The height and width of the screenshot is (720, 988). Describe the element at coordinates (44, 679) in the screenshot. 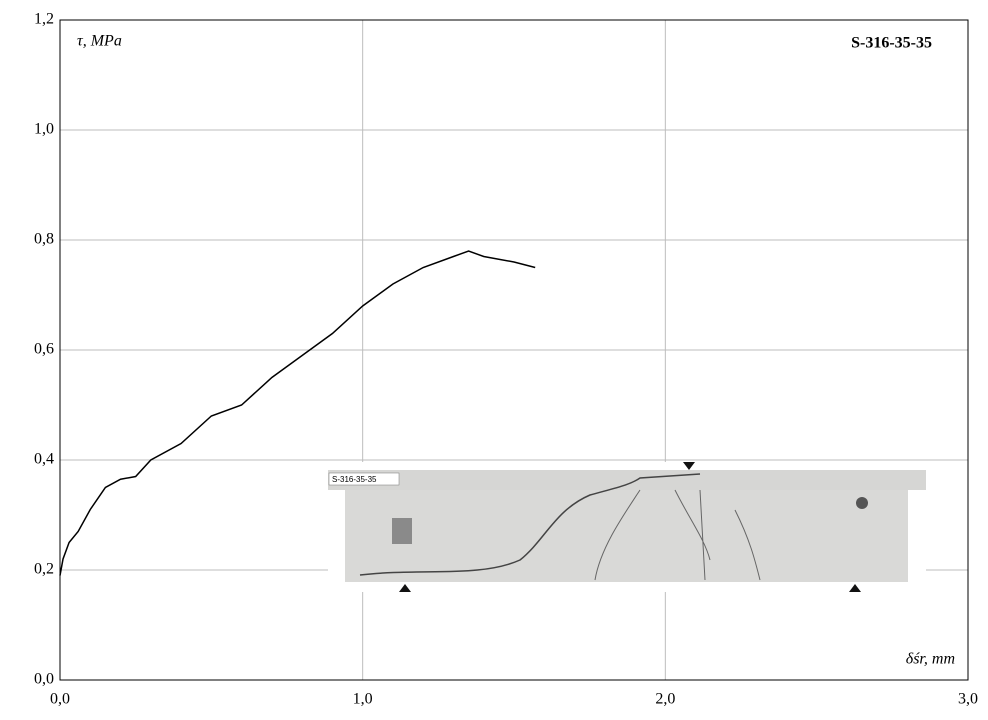

I see `y-tick-label: 0,0` at that location.